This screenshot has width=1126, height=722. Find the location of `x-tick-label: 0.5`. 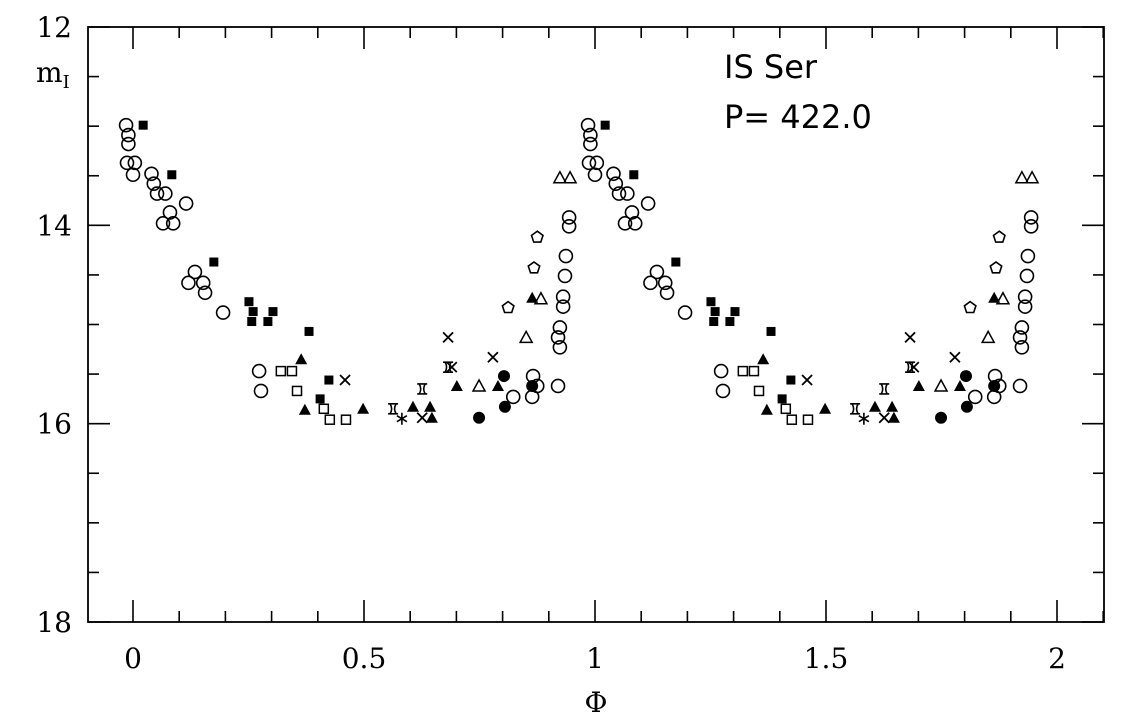

x-tick-label: 0.5 is located at coordinates (364, 658).